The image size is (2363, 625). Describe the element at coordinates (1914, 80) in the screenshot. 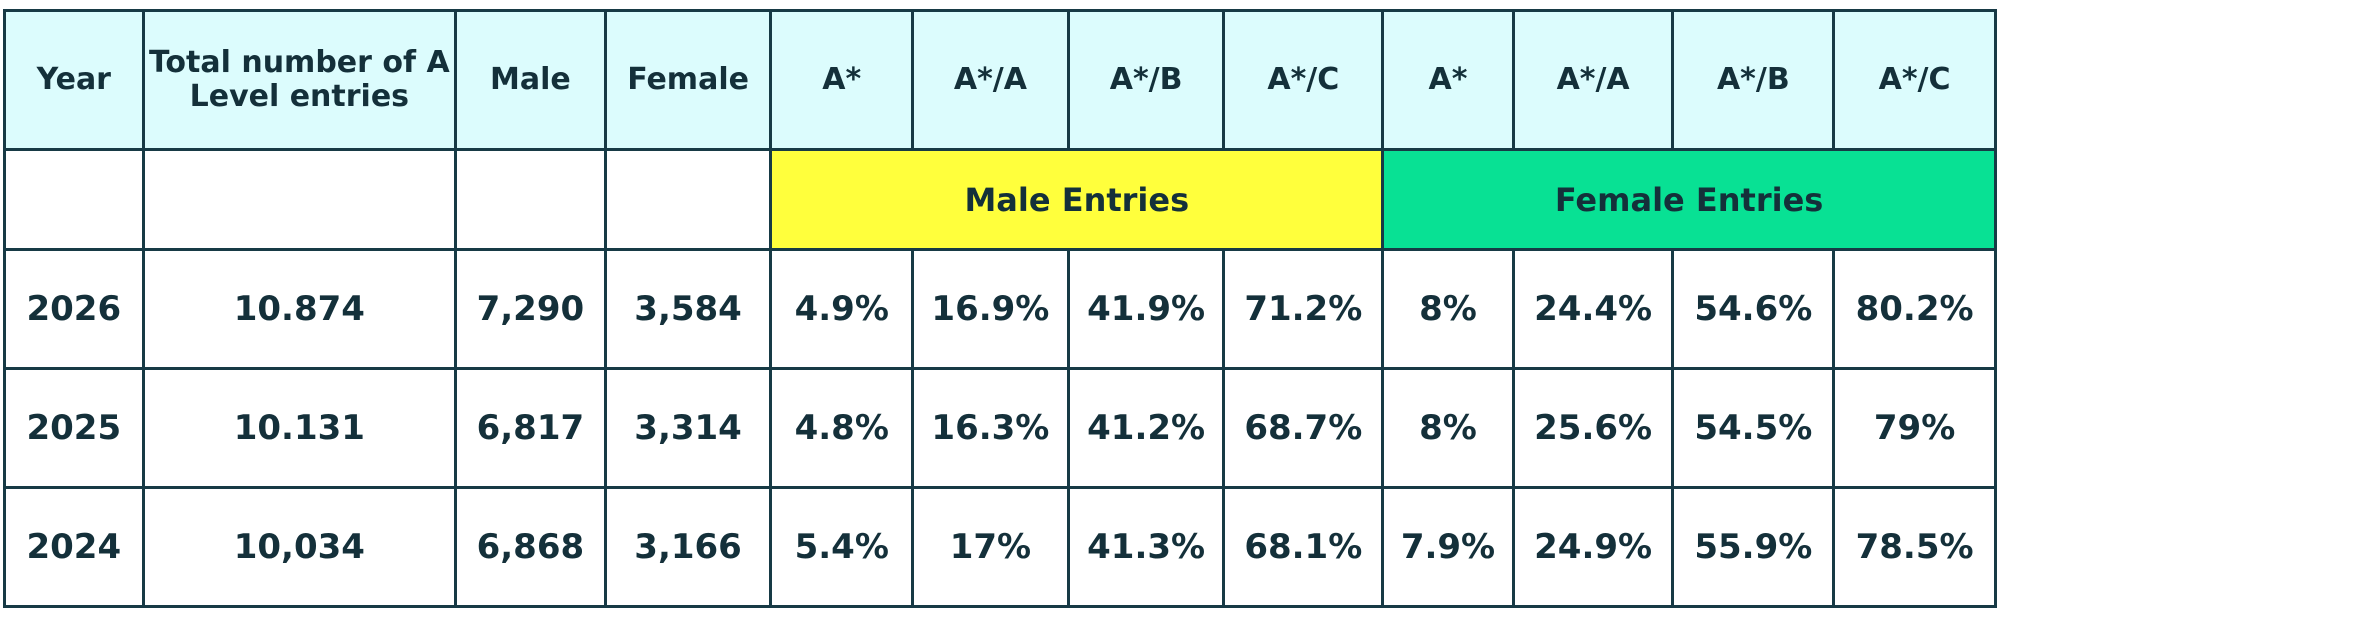

I see `header-female-grade: A*/C` at that location.